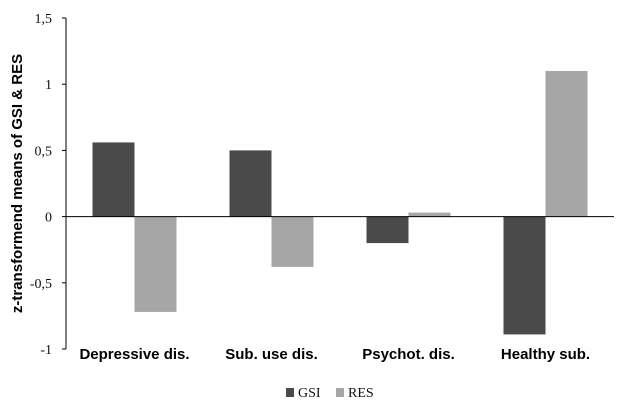 This screenshot has height=407, width=632. Describe the element at coordinates (271, 354) in the screenshot. I see `category-label: Sub. use dis.` at that location.